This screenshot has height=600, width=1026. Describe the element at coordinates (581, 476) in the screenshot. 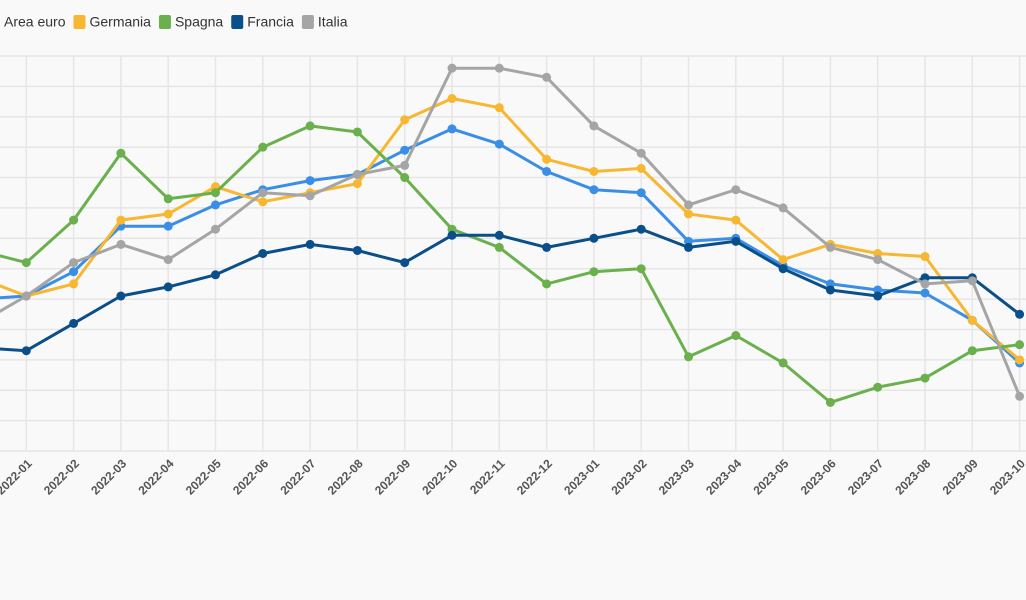

I see `x-tick-label: 2023-01` at that location.